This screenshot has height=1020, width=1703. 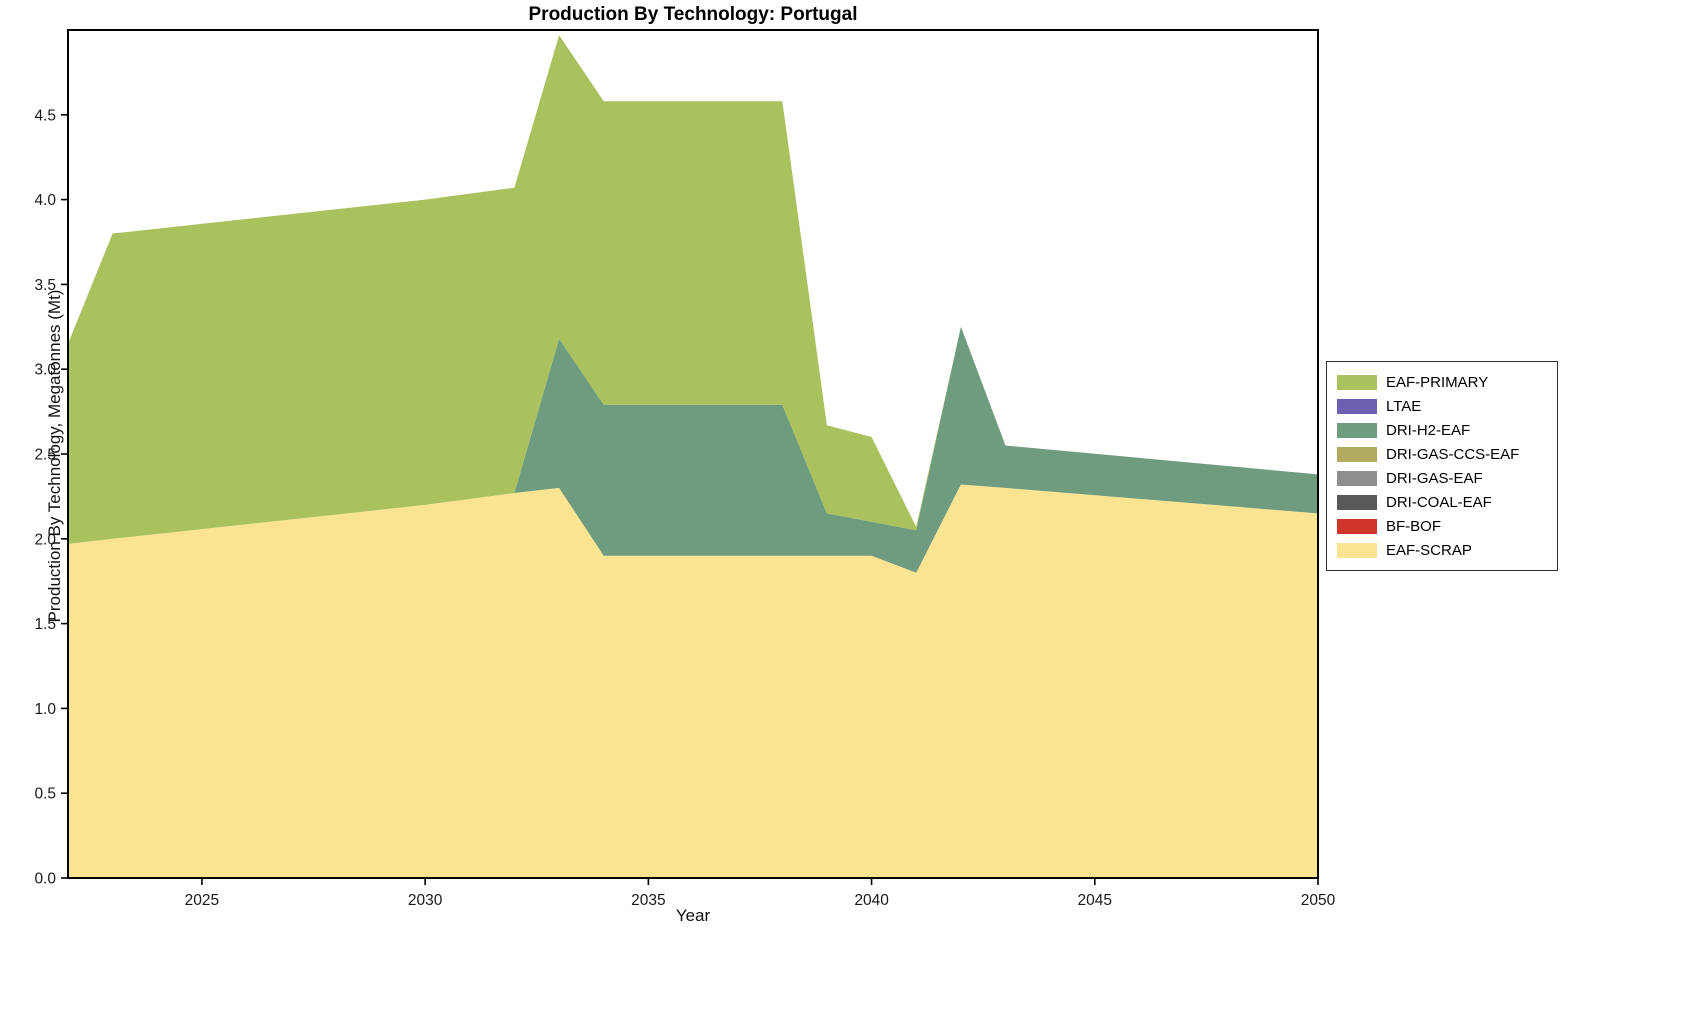 What do you see at coordinates (1357, 382) in the screenshot?
I see `legend-swatch-eaf-primary` at bounding box center [1357, 382].